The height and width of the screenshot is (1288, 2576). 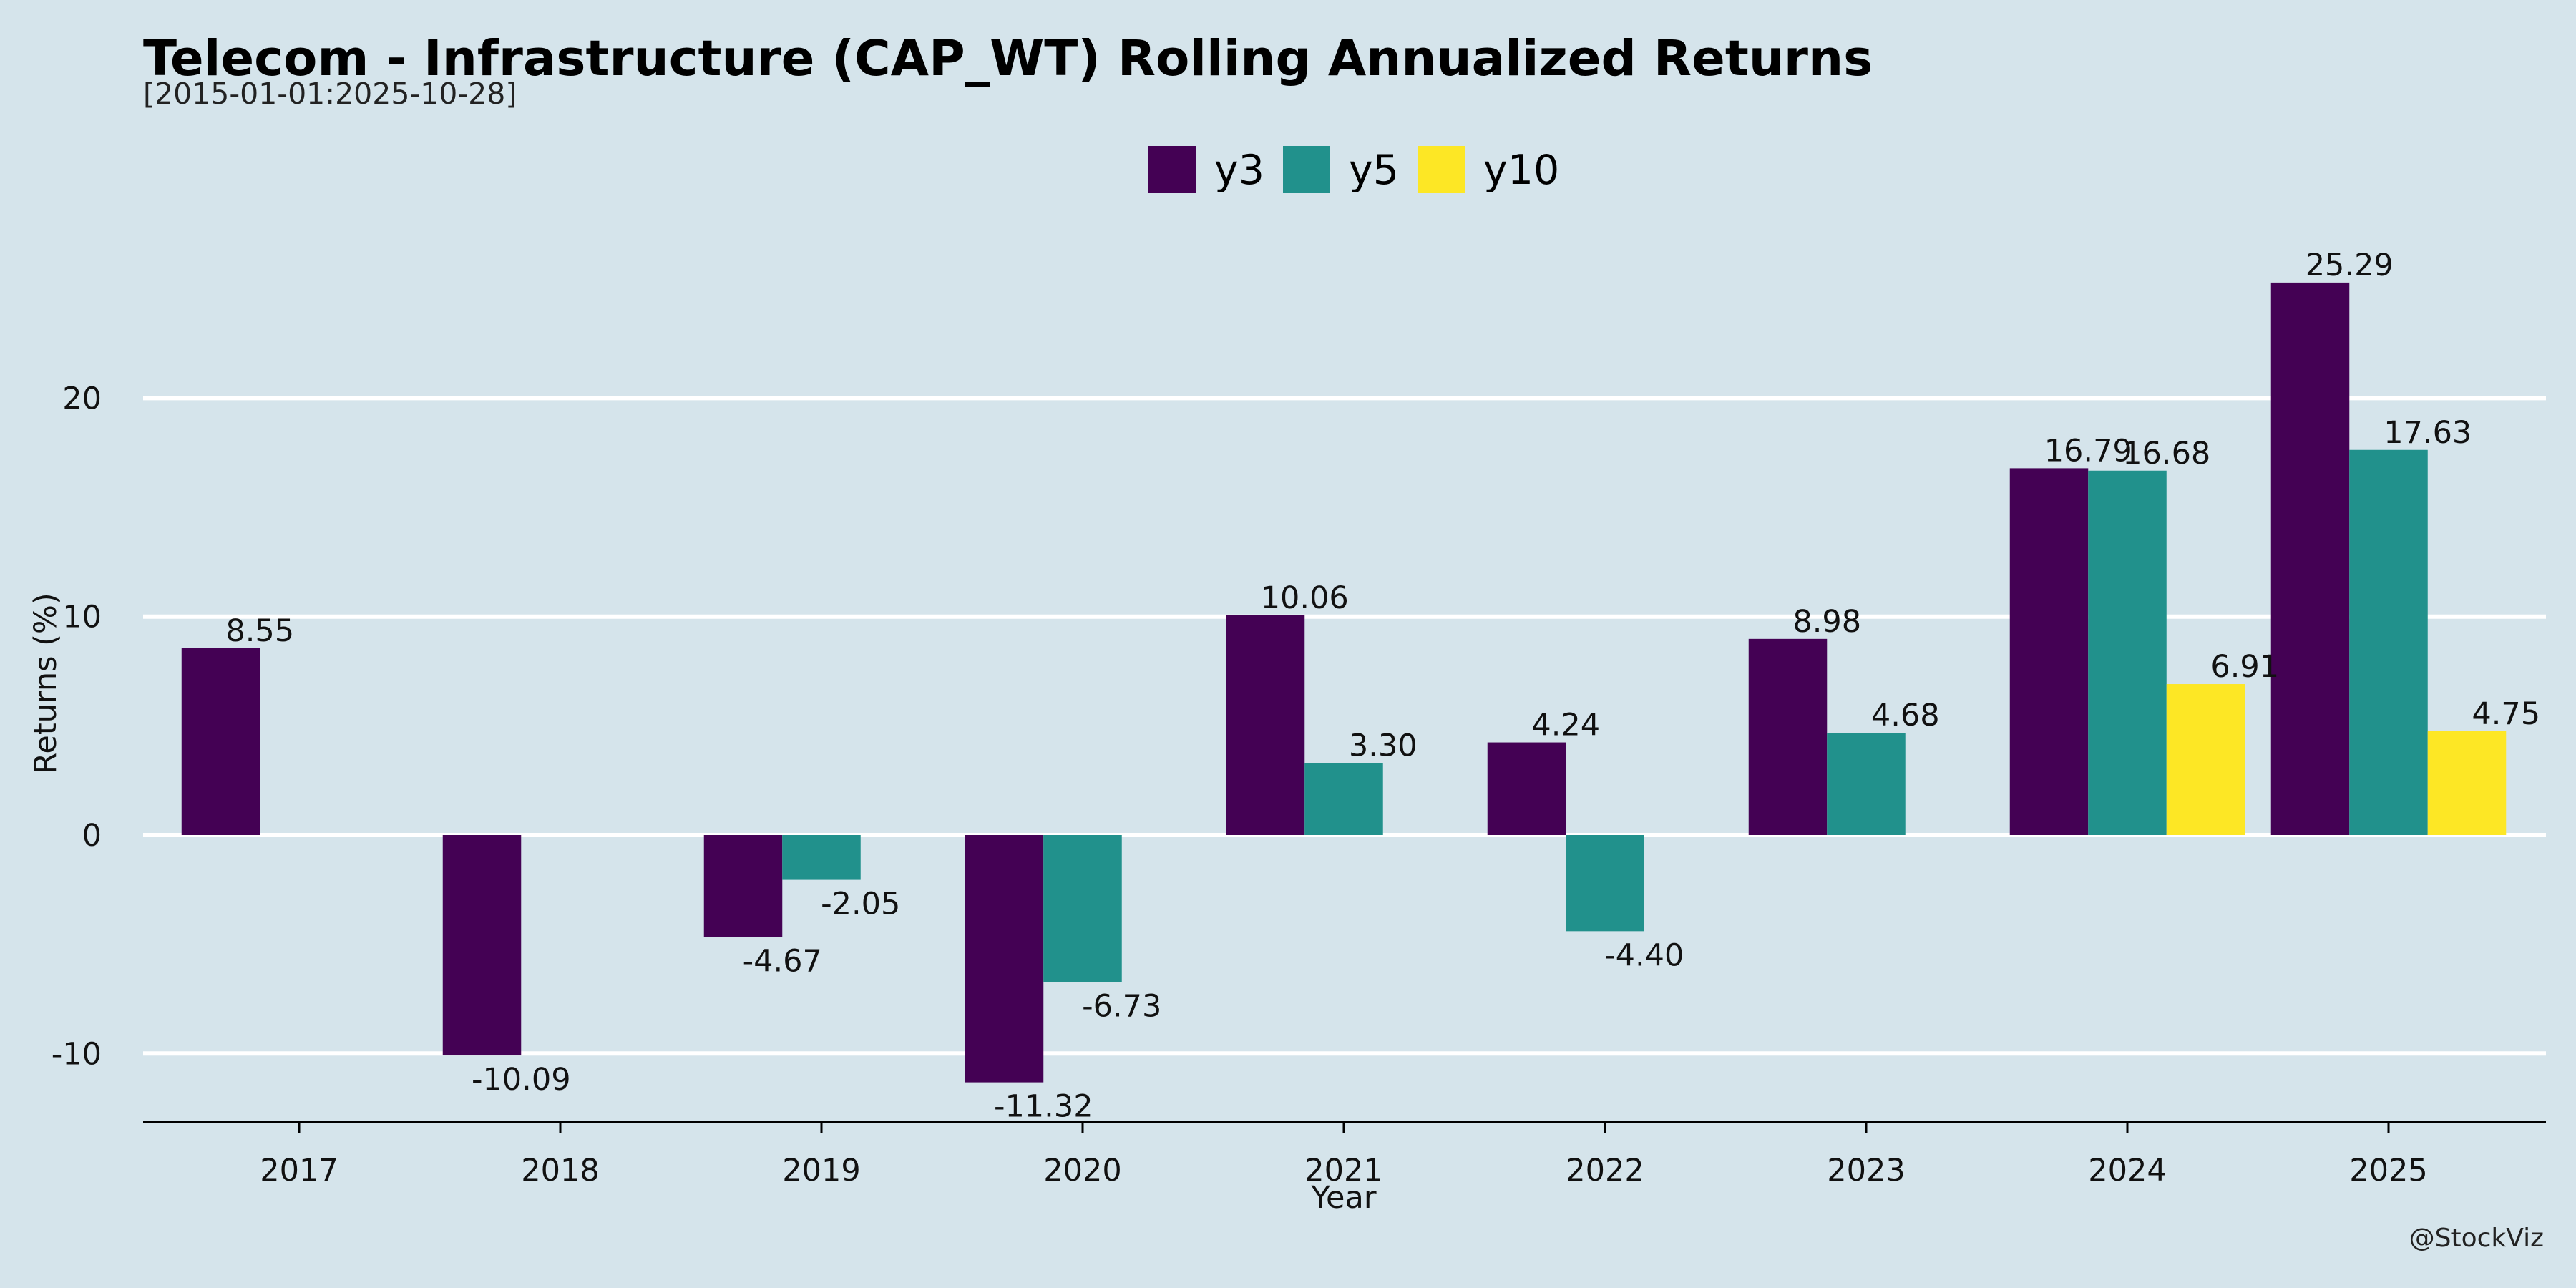 I want to click on x-axis-label: Year, so click(x=1343, y=1198).